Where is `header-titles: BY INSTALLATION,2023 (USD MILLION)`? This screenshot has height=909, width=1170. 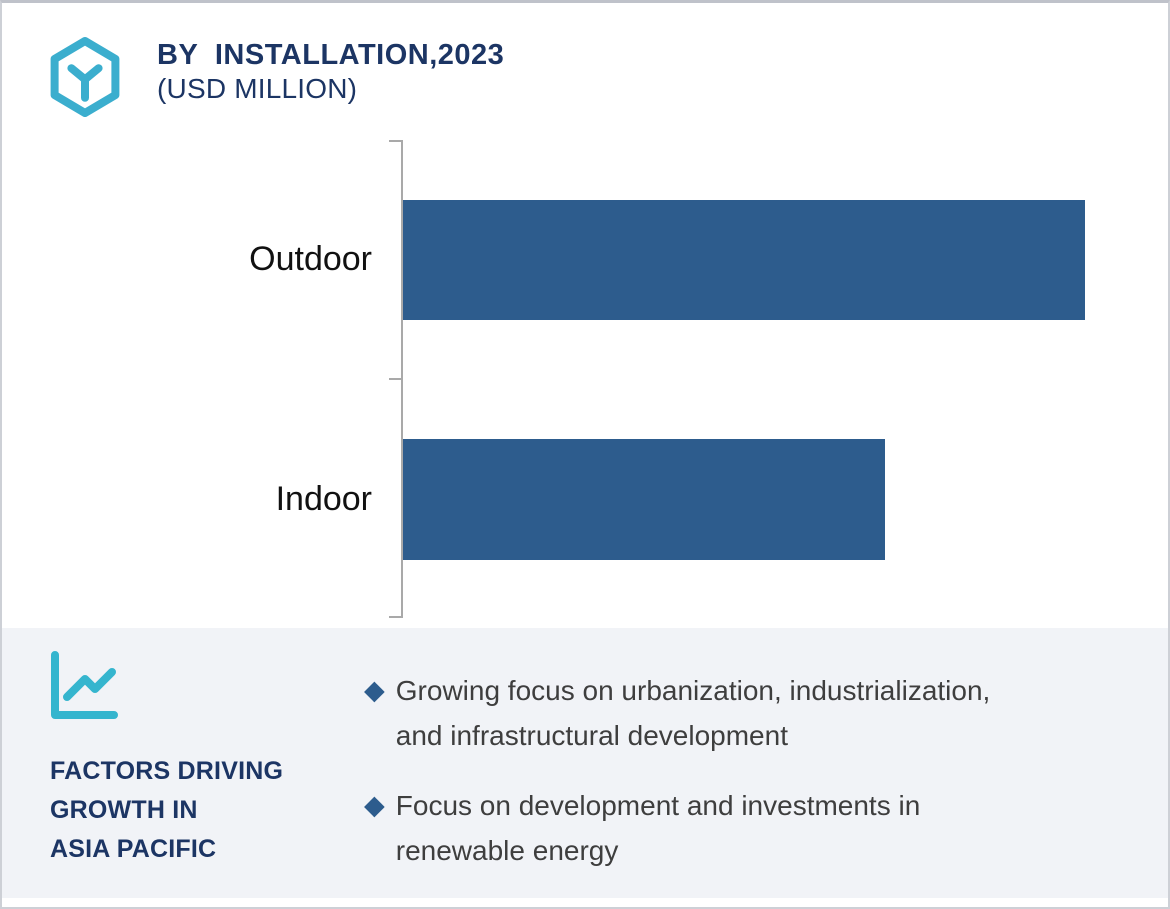
header-titles: BY INSTALLATION,2023 (USD MILLION) is located at coordinates (330, 72).